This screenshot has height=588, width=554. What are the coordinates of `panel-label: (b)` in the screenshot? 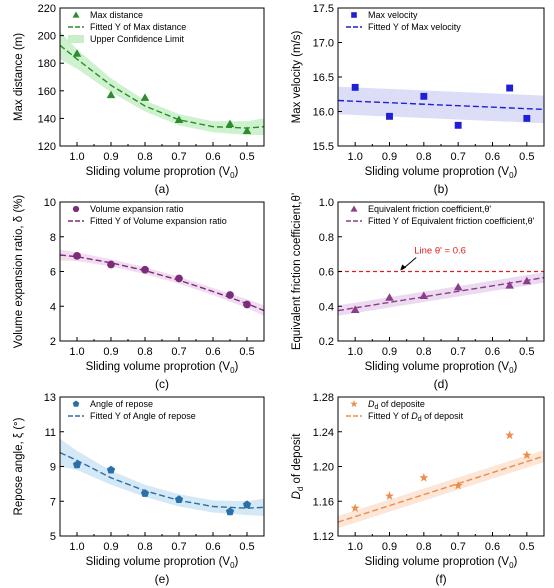 It's located at (441, 189).